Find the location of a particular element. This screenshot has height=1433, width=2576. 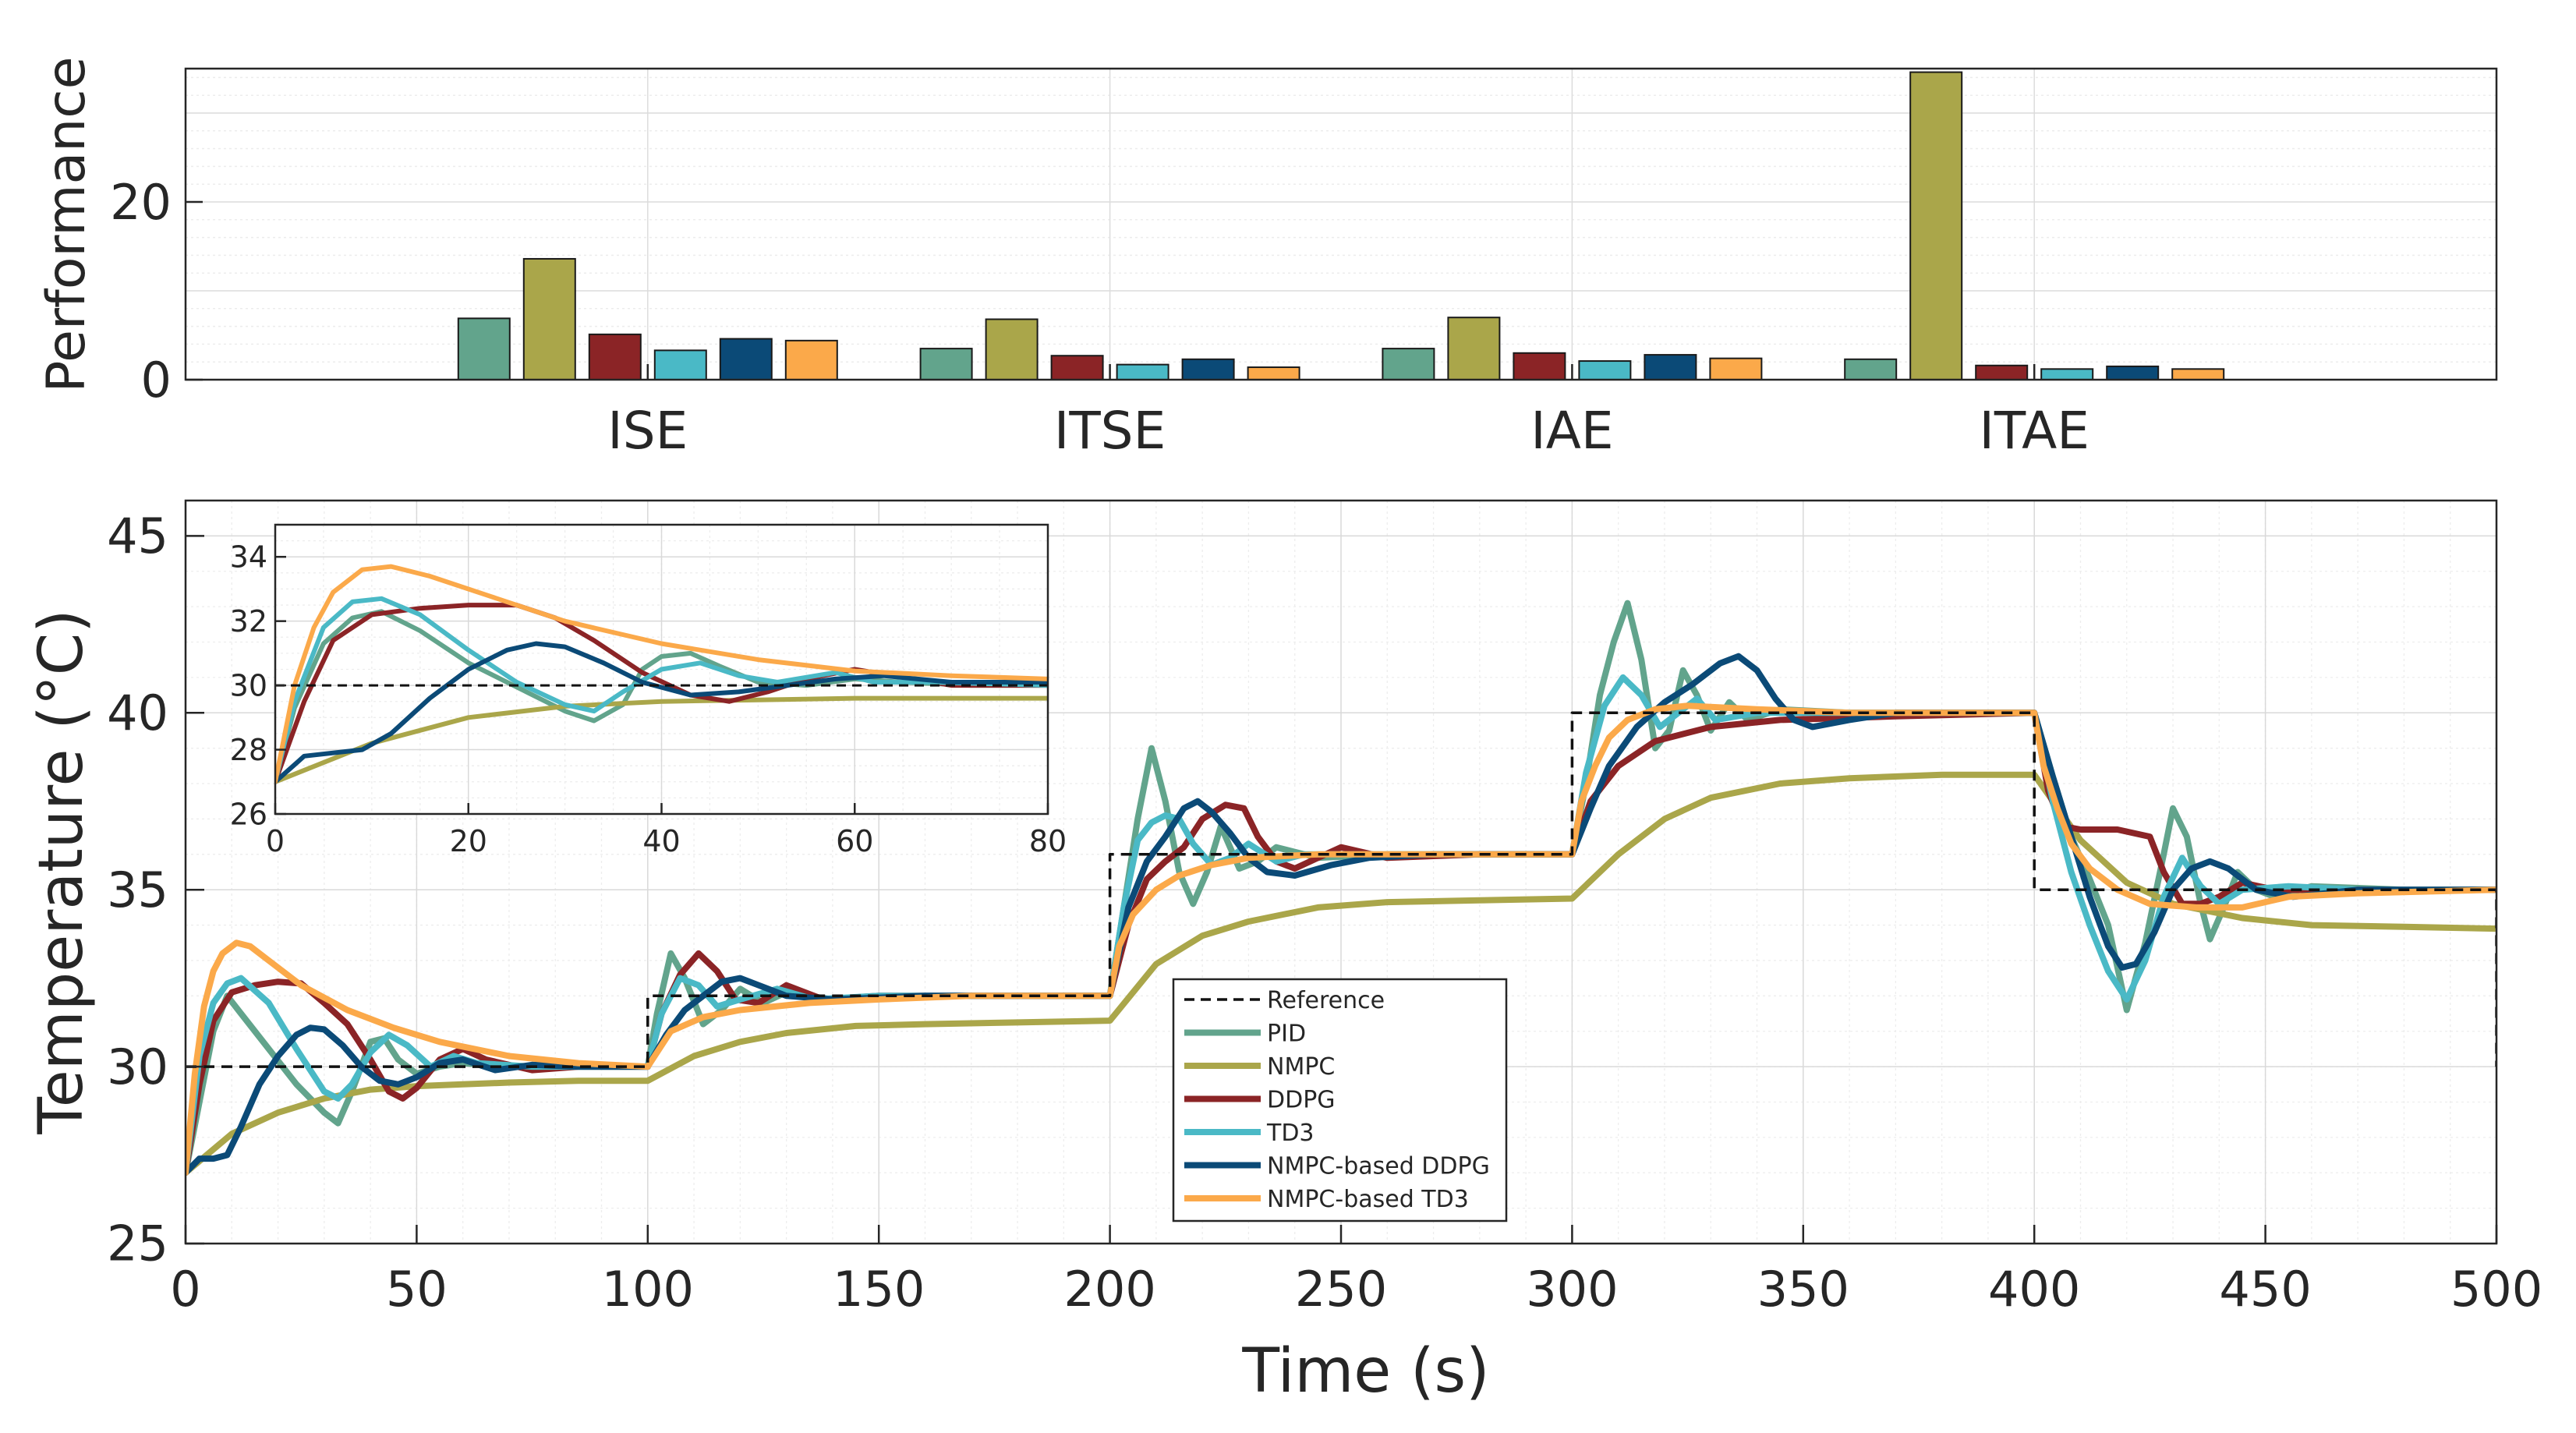

main-xtick-label: 350 is located at coordinates (1803, 1289).